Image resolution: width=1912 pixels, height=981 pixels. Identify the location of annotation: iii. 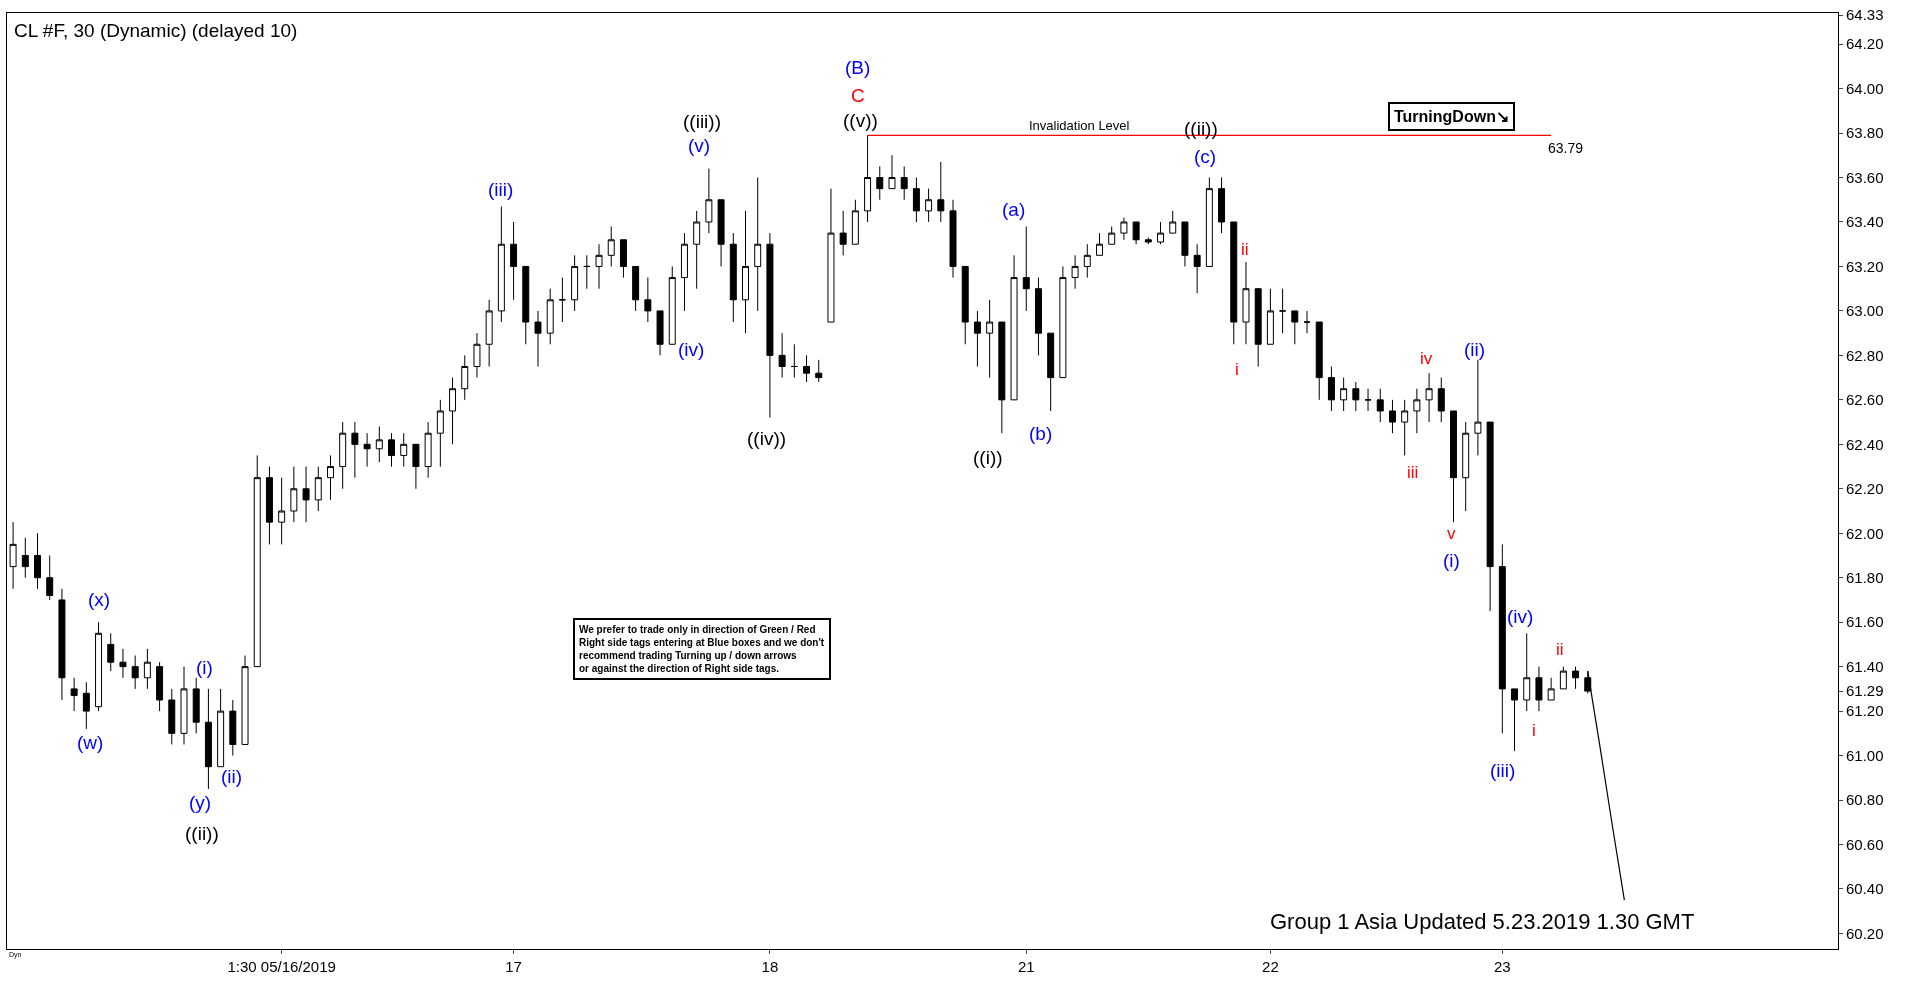
(1413, 472).